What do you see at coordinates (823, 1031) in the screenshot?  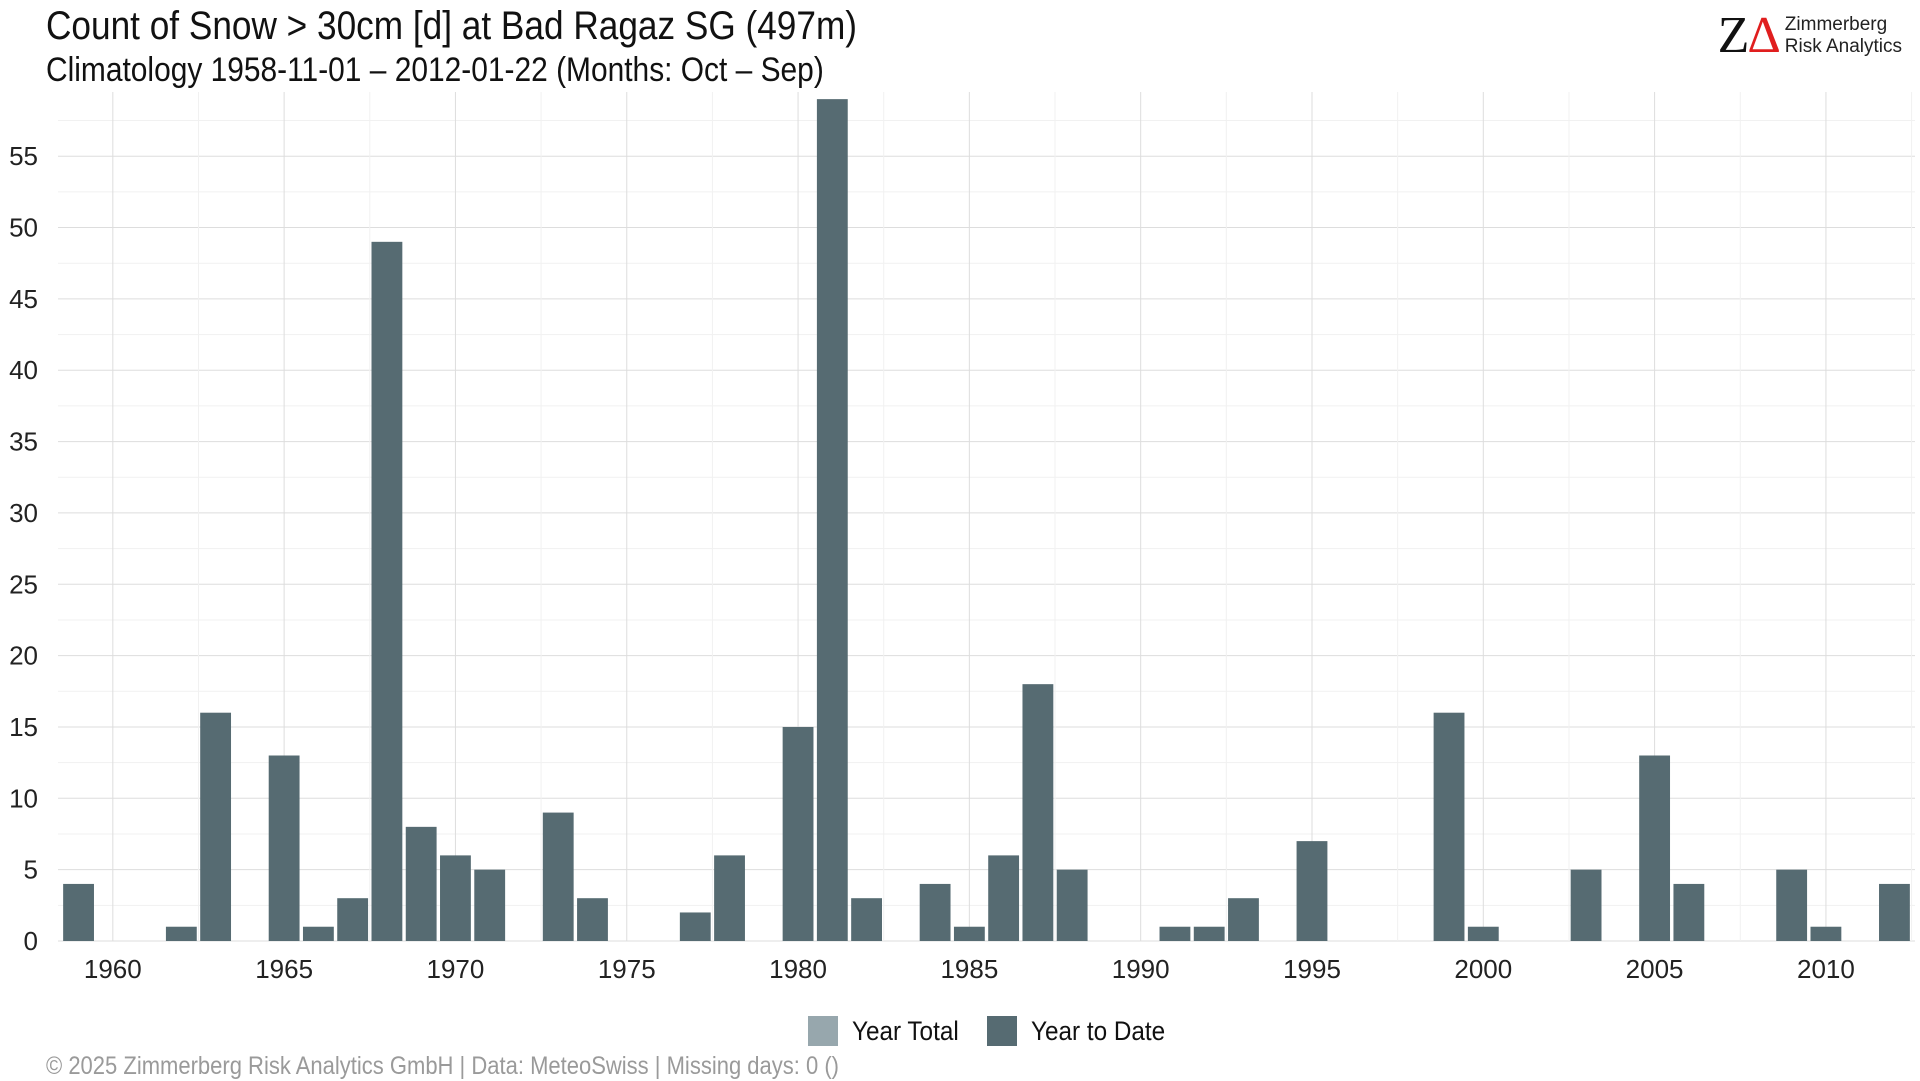 I see `legend-swatch-year-total` at bounding box center [823, 1031].